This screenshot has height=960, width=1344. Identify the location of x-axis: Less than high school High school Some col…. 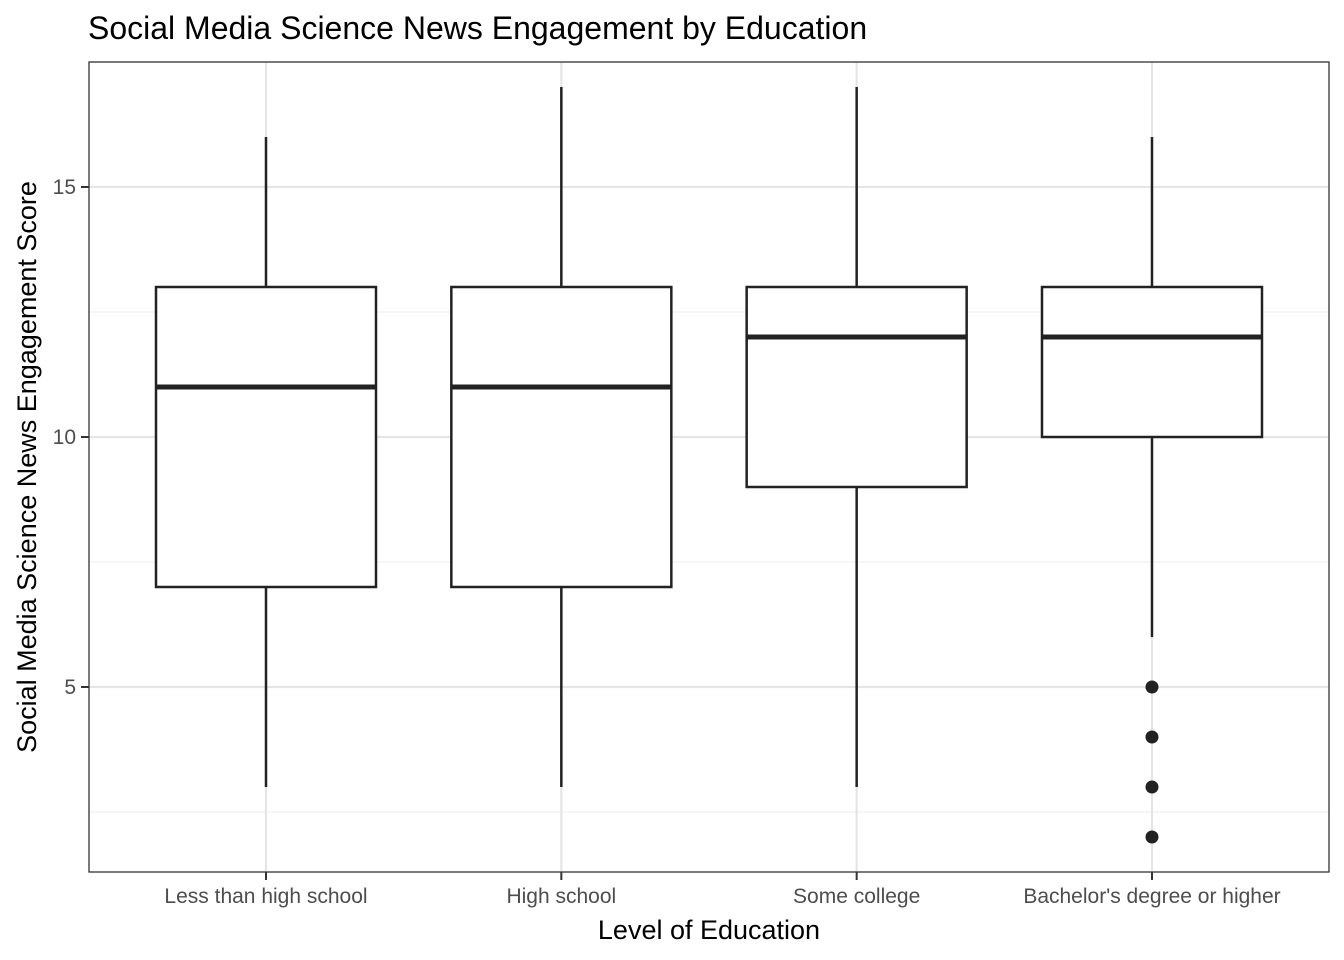
(722, 890).